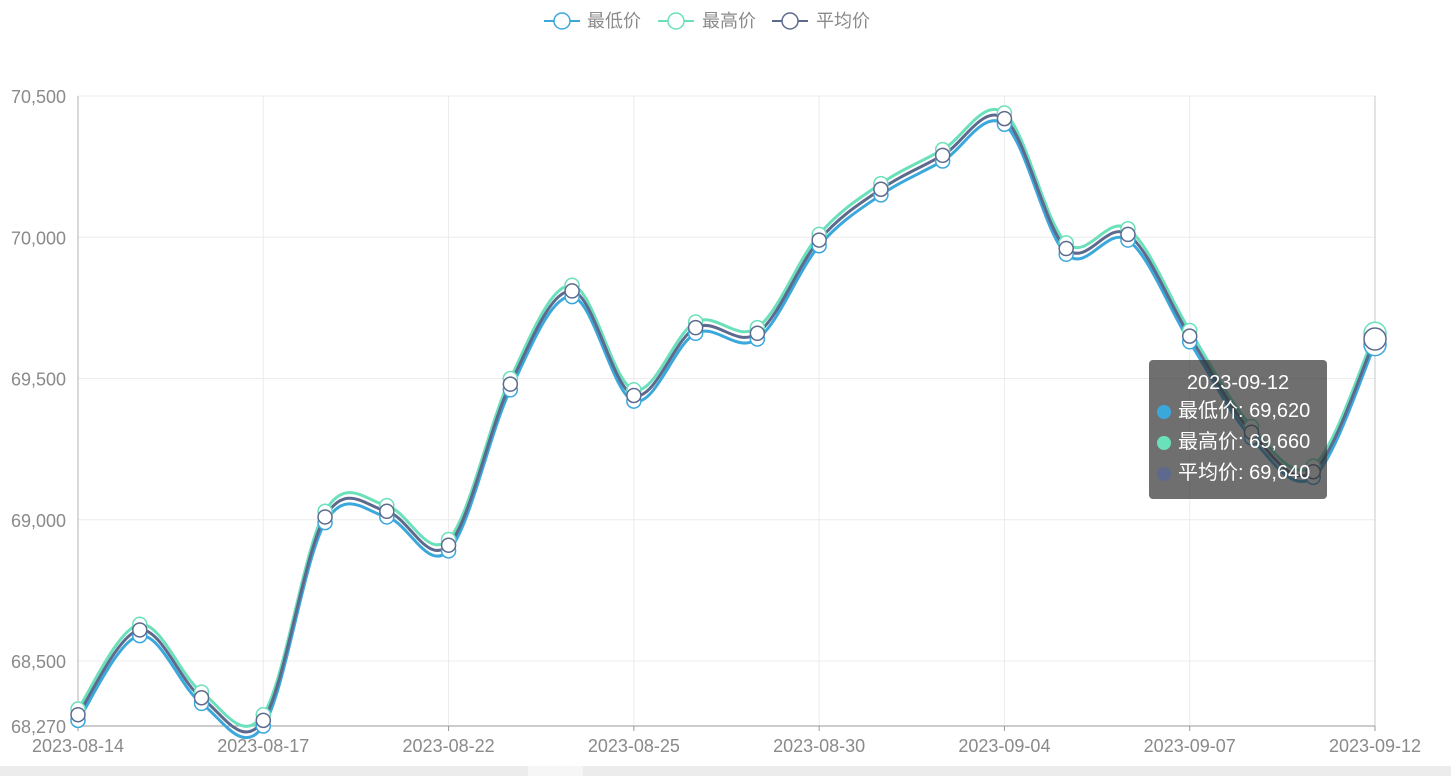 The height and width of the screenshot is (776, 1451). I want to click on tooltip-label-low: 最低价: 69,620, so click(1244, 411).